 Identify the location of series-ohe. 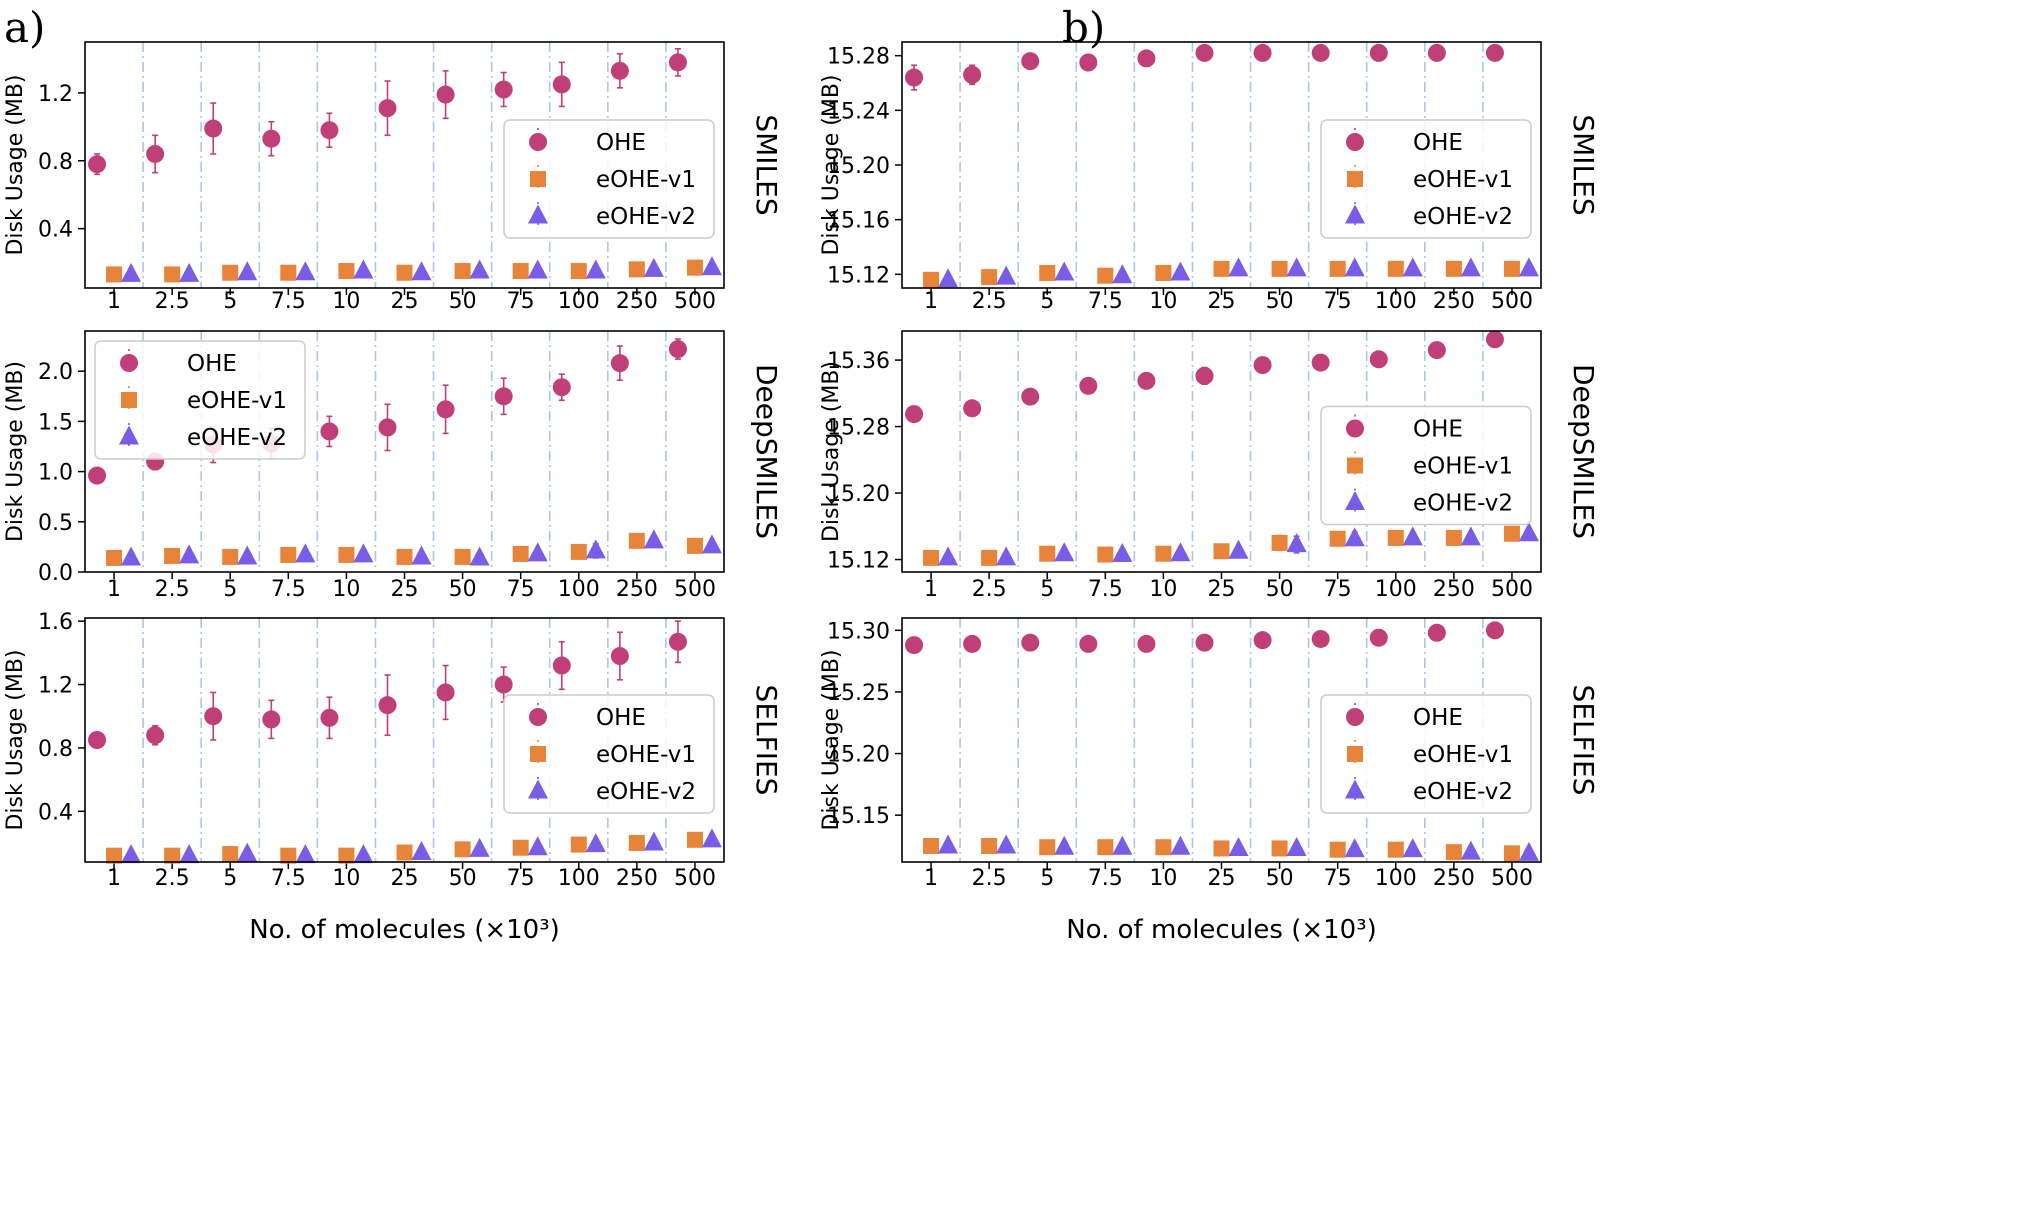
(1204, 377).